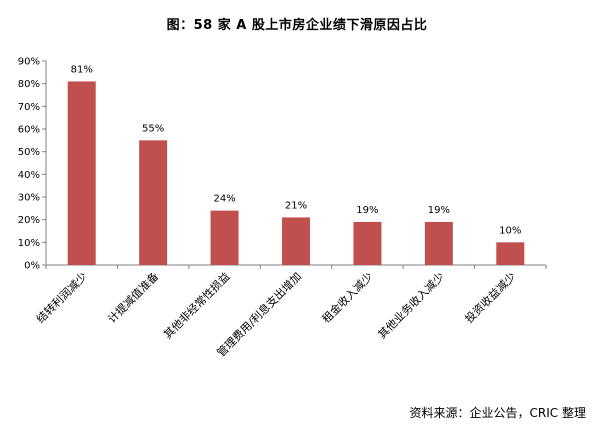 The height and width of the screenshot is (436, 594). Describe the element at coordinates (29, 130) in the screenshot. I see `y-tick-label: 60%` at that location.